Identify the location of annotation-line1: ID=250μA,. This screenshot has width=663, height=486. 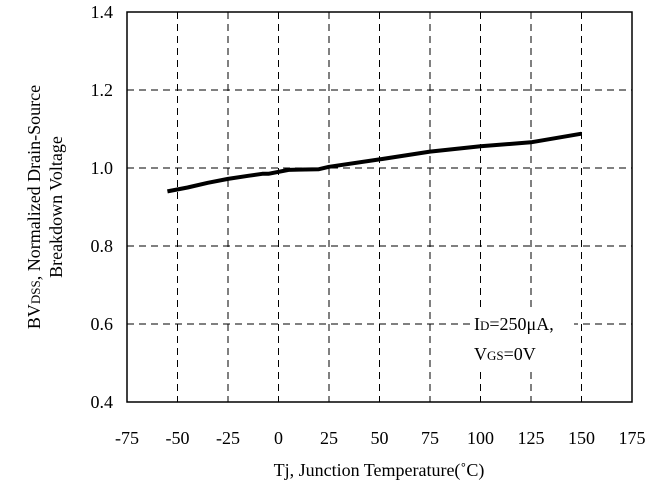
(514, 324).